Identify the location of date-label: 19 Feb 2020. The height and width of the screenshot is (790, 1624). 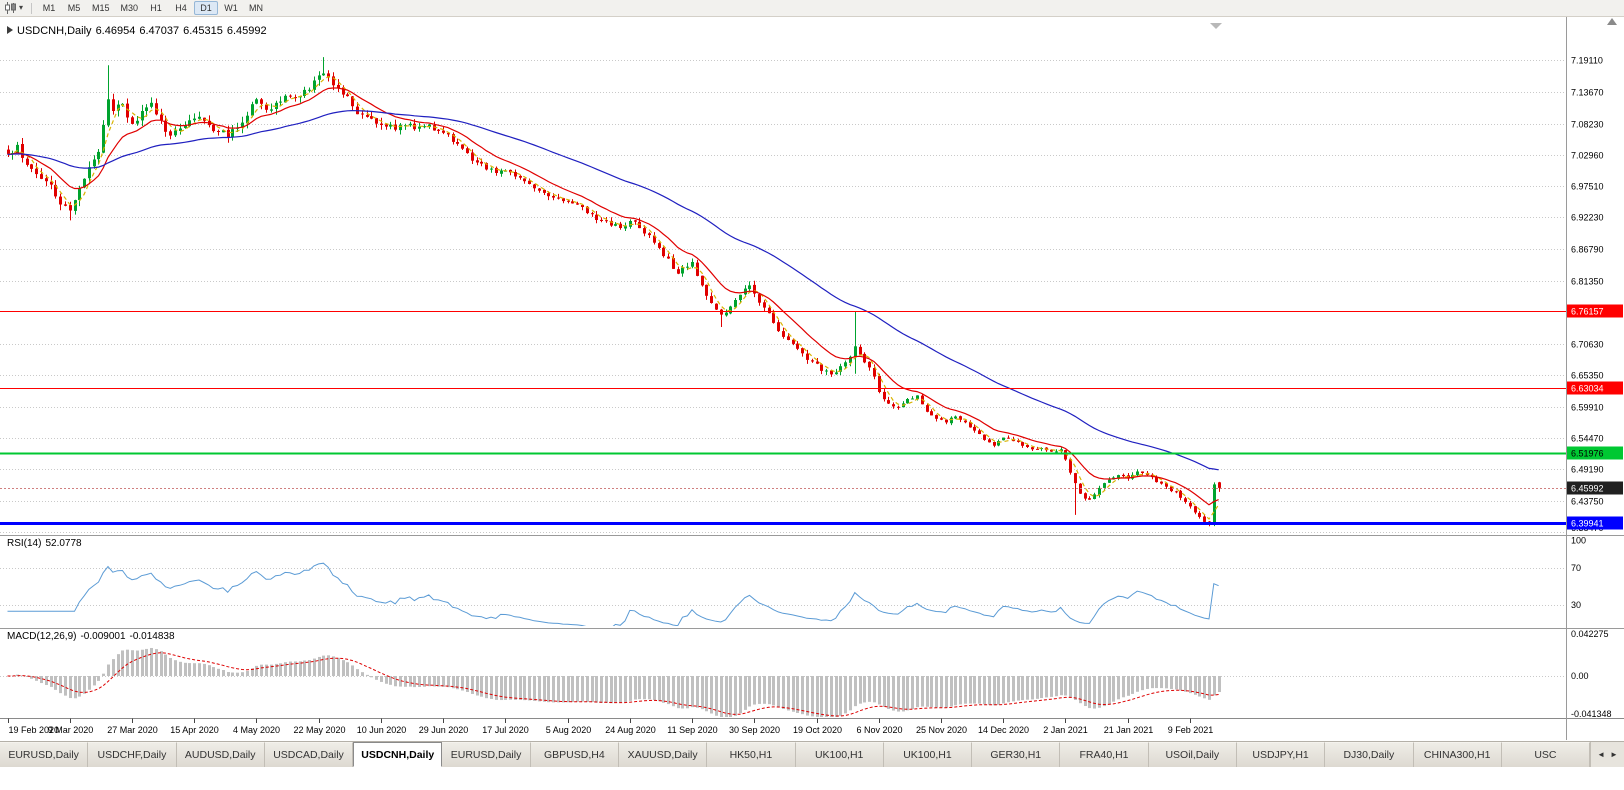
(34, 730).